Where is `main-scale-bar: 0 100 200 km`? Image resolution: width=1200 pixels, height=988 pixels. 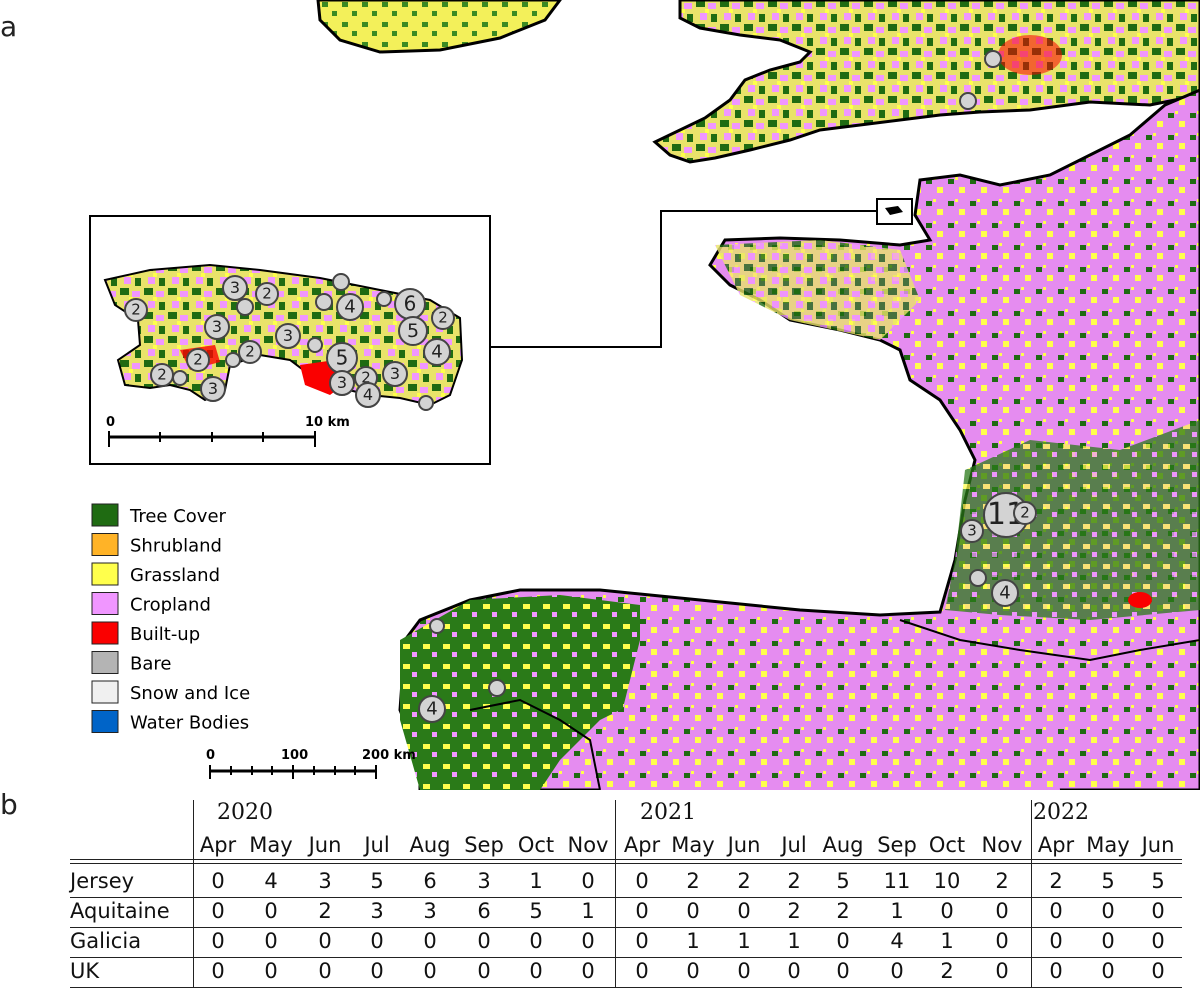 main-scale-bar: 0 100 200 km is located at coordinates (311, 763).